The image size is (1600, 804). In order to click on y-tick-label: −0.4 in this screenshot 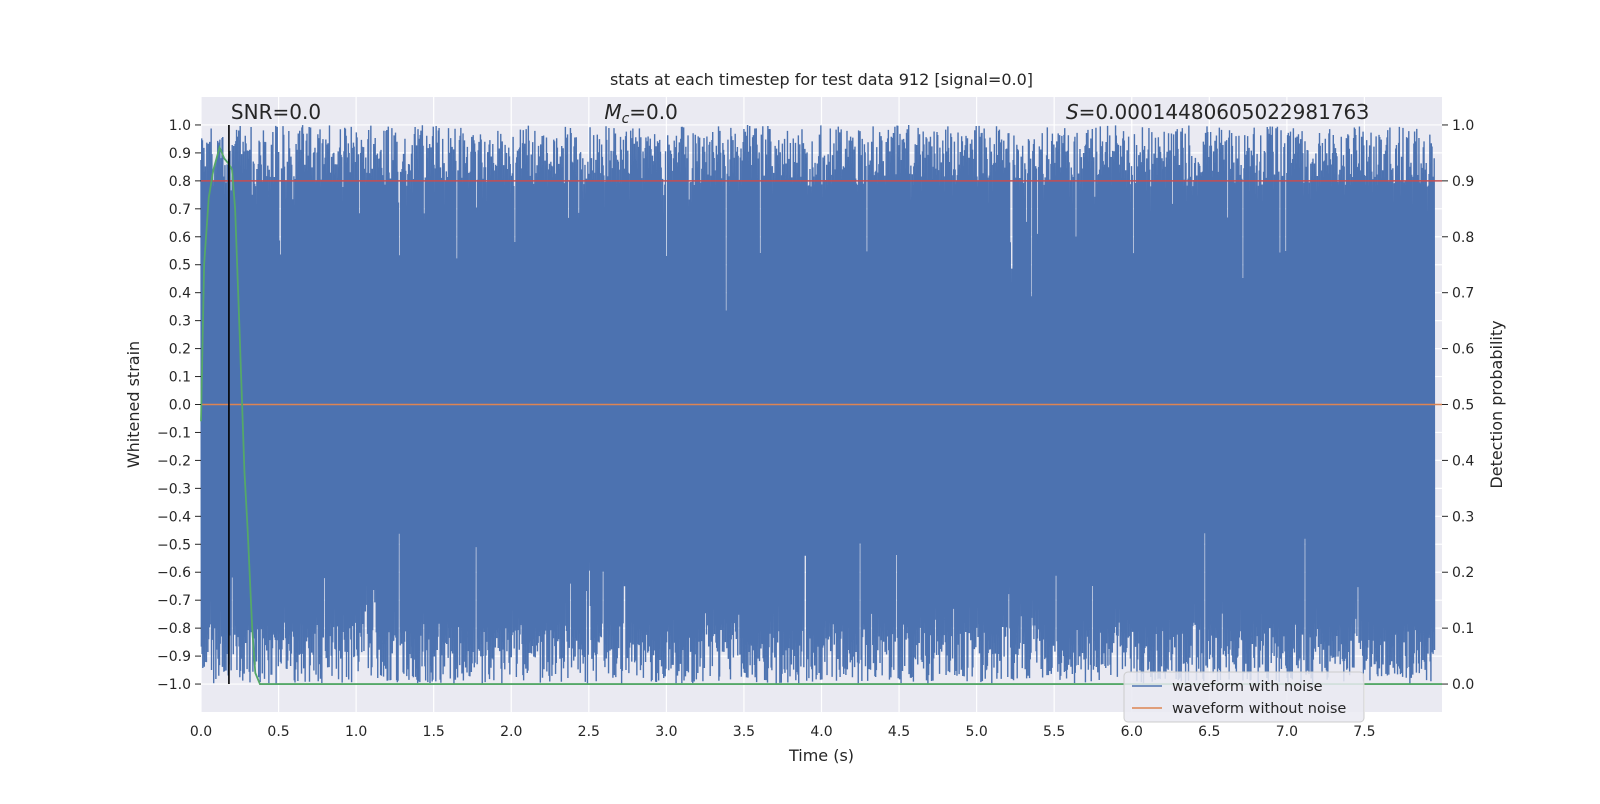, I will do `click(174, 517)`.